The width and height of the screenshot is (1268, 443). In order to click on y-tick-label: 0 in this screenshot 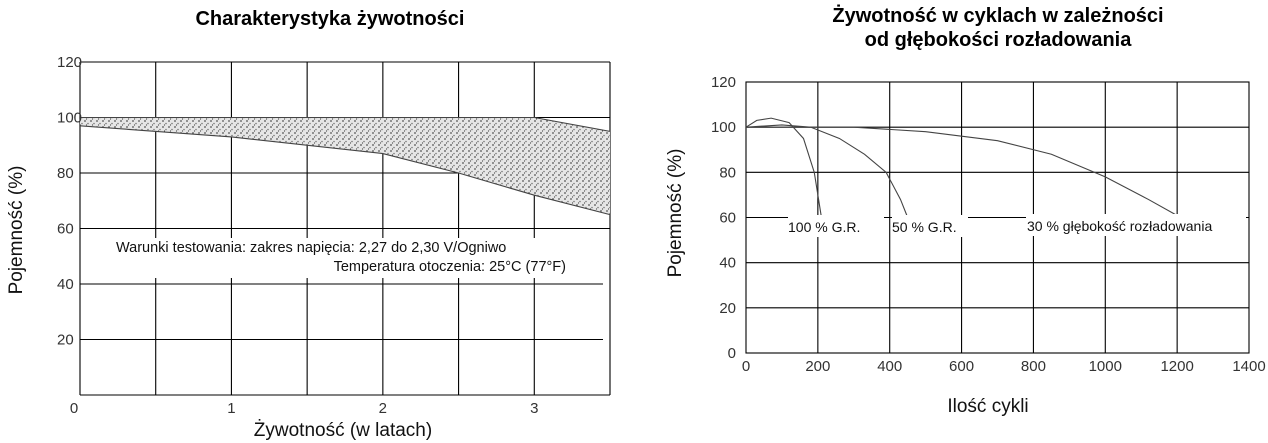, I will do `click(732, 353)`.